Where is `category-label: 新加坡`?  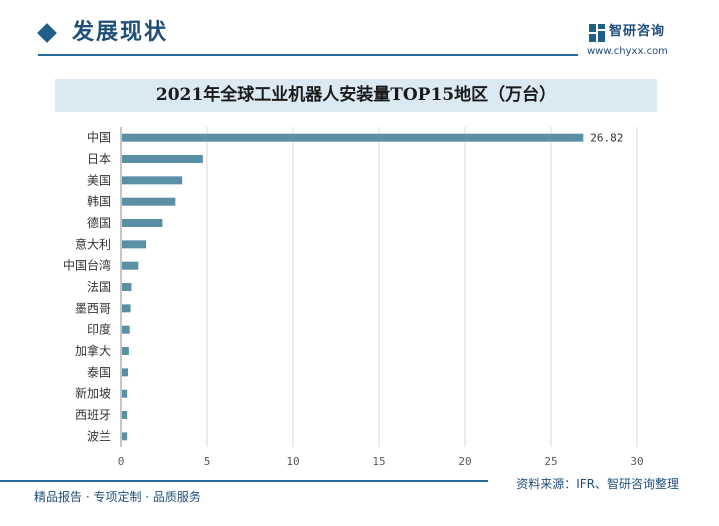
category-label: 新加坡 is located at coordinates (93, 393).